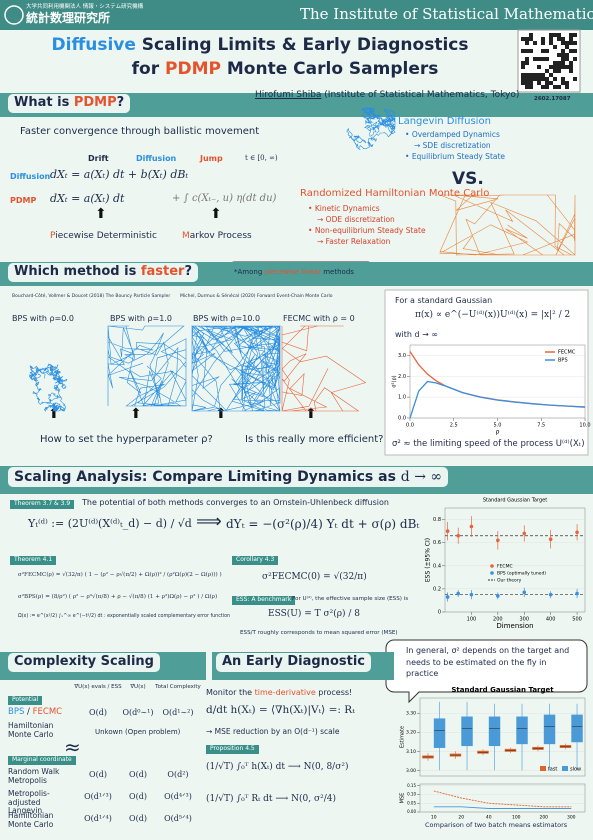 Image resolution: width=593 pixels, height=840 pixels. What do you see at coordinates (98, 796) in the screenshot?
I see `cell: O(d¹ᐟ³)` at bounding box center [98, 796].